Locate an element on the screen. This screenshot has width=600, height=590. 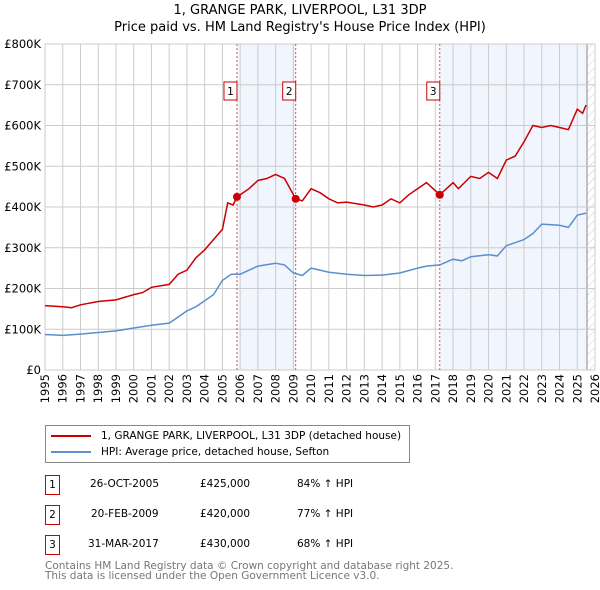
x-tick-label: 1999 is located at coordinates (116, 388).